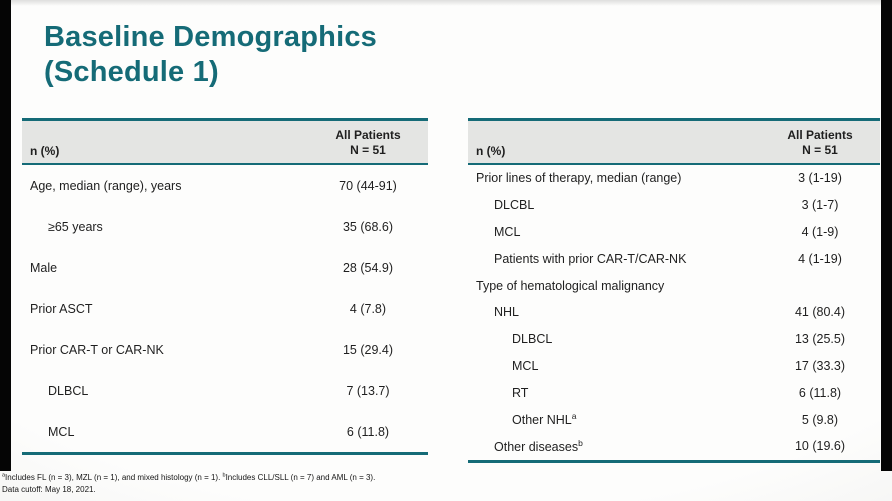 The height and width of the screenshot is (501, 892). What do you see at coordinates (225, 141) in the screenshot?
I see `table-header-left: n (%) All Patients N = 51` at bounding box center [225, 141].